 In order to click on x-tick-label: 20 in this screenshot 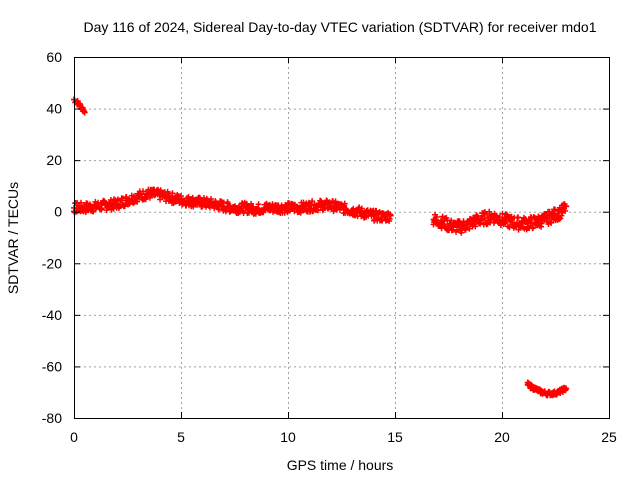, I will do `click(502, 437)`.